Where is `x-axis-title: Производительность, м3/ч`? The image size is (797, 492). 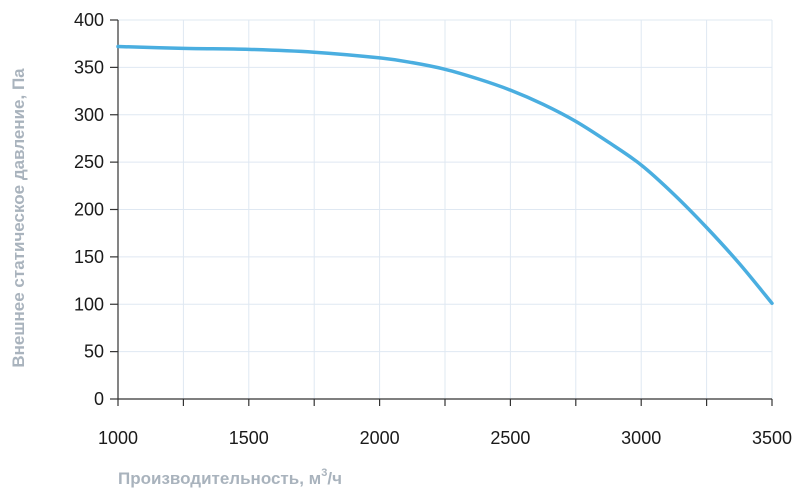
x-axis-title: Производительность, м3/ч is located at coordinates (230, 477).